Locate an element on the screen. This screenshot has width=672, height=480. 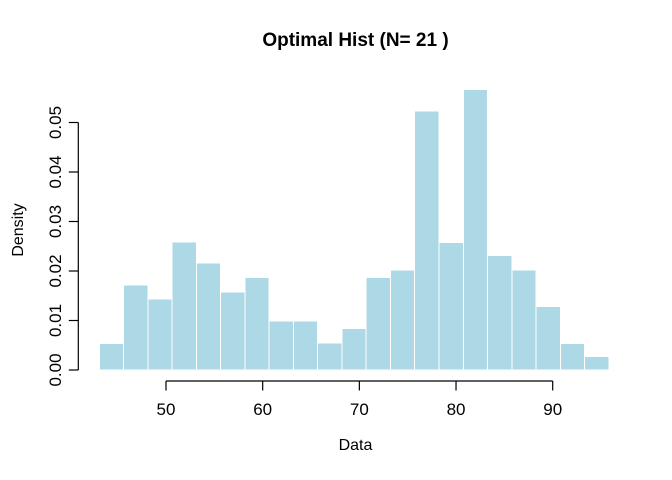
y-tick-label-0.05: 0.05 is located at coordinates (55, 122).